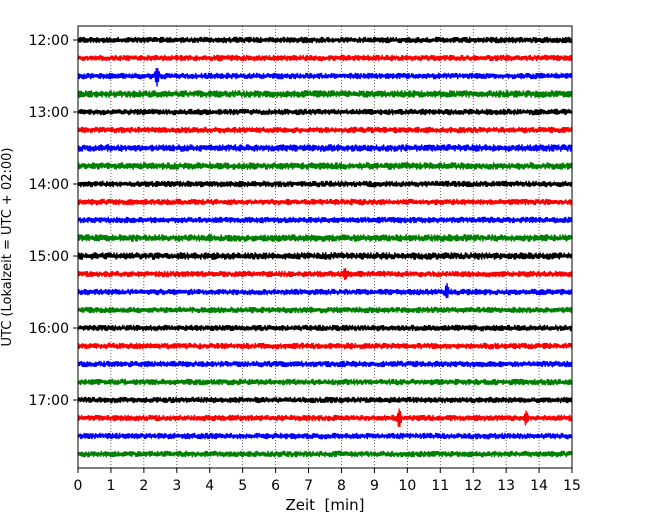  Describe the element at coordinates (49, 185) in the screenshot. I see `y-tick-label: 14:00` at that location.